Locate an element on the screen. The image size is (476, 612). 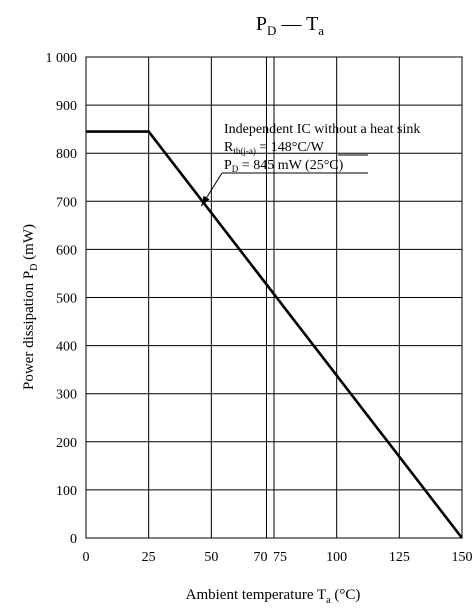
x-tick-label: 50 is located at coordinates (211, 557).